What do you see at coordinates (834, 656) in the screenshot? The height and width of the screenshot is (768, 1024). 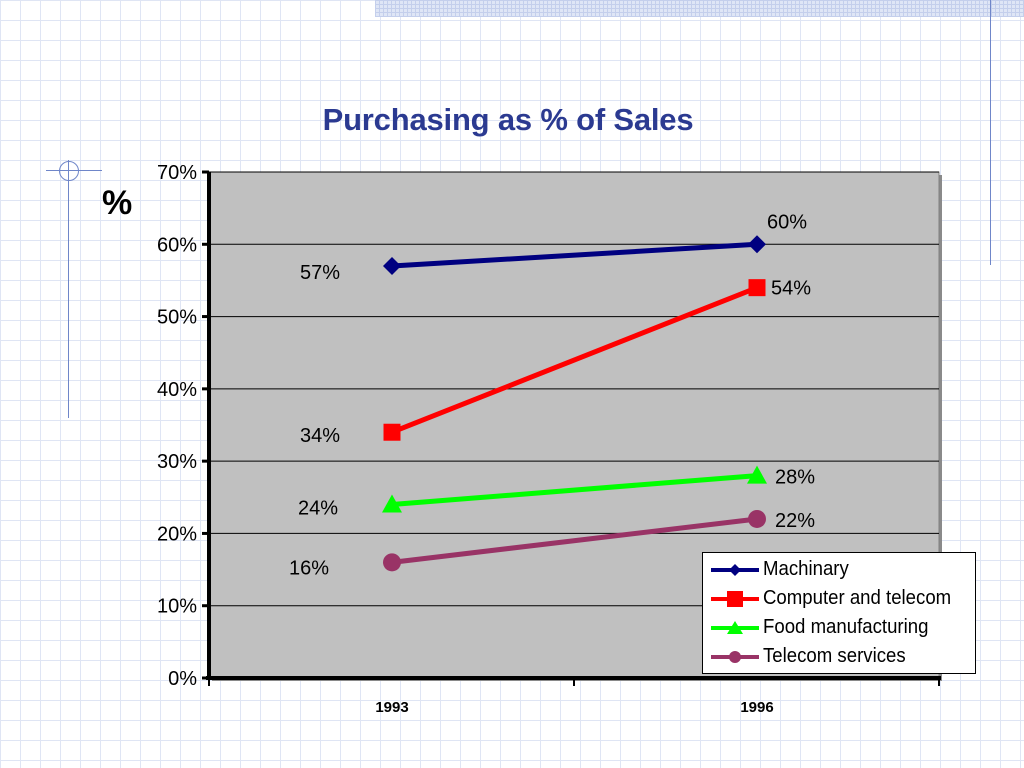 I see `legend-label: Telecom services` at bounding box center [834, 656].